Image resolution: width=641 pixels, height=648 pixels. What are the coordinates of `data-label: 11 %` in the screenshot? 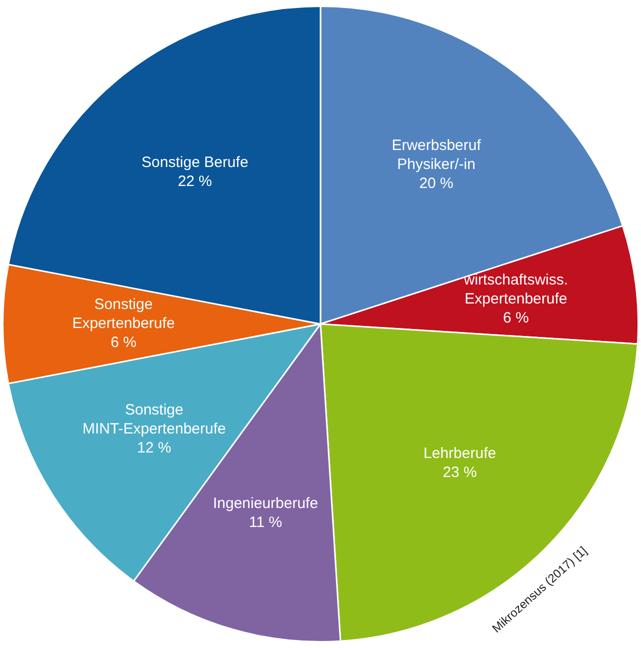 It's located at (265, 522).